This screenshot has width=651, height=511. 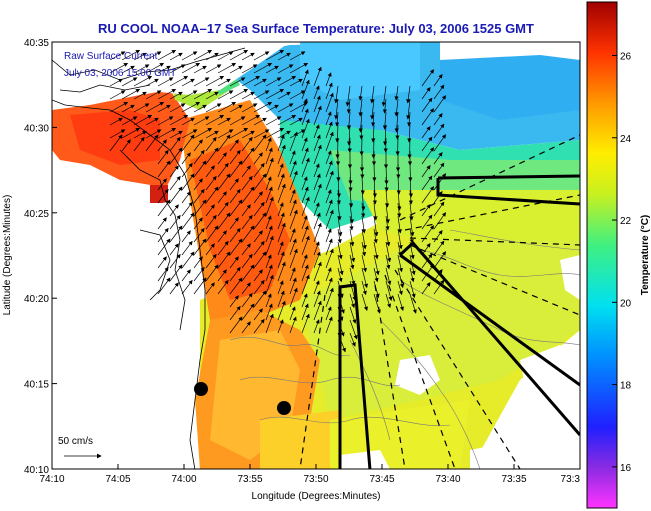 I want to click on y-tick-label: 40:25, so click(x=36, y=214).